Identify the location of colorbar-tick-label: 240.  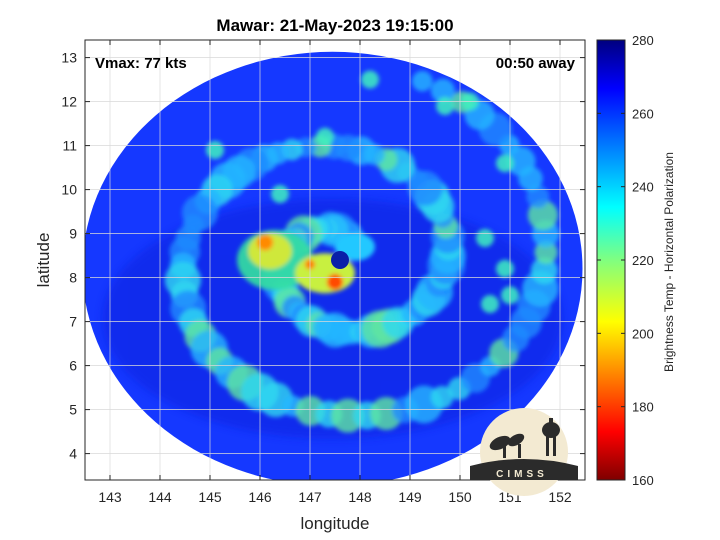
(643, 187).